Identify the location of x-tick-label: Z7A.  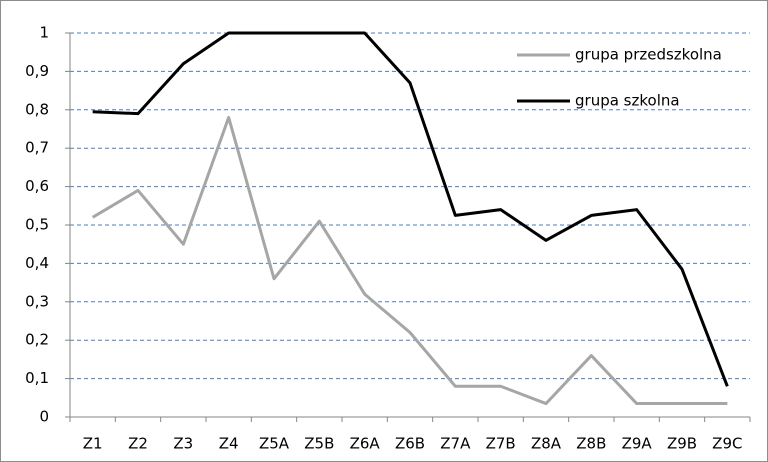
(455, 444).